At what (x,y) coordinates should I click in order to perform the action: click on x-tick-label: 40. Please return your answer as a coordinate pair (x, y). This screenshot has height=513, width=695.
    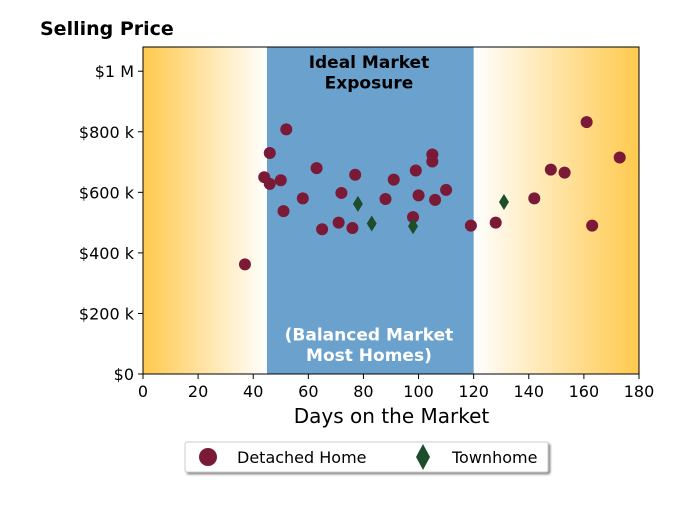
    Looking at the image, I should click on (253, 391).